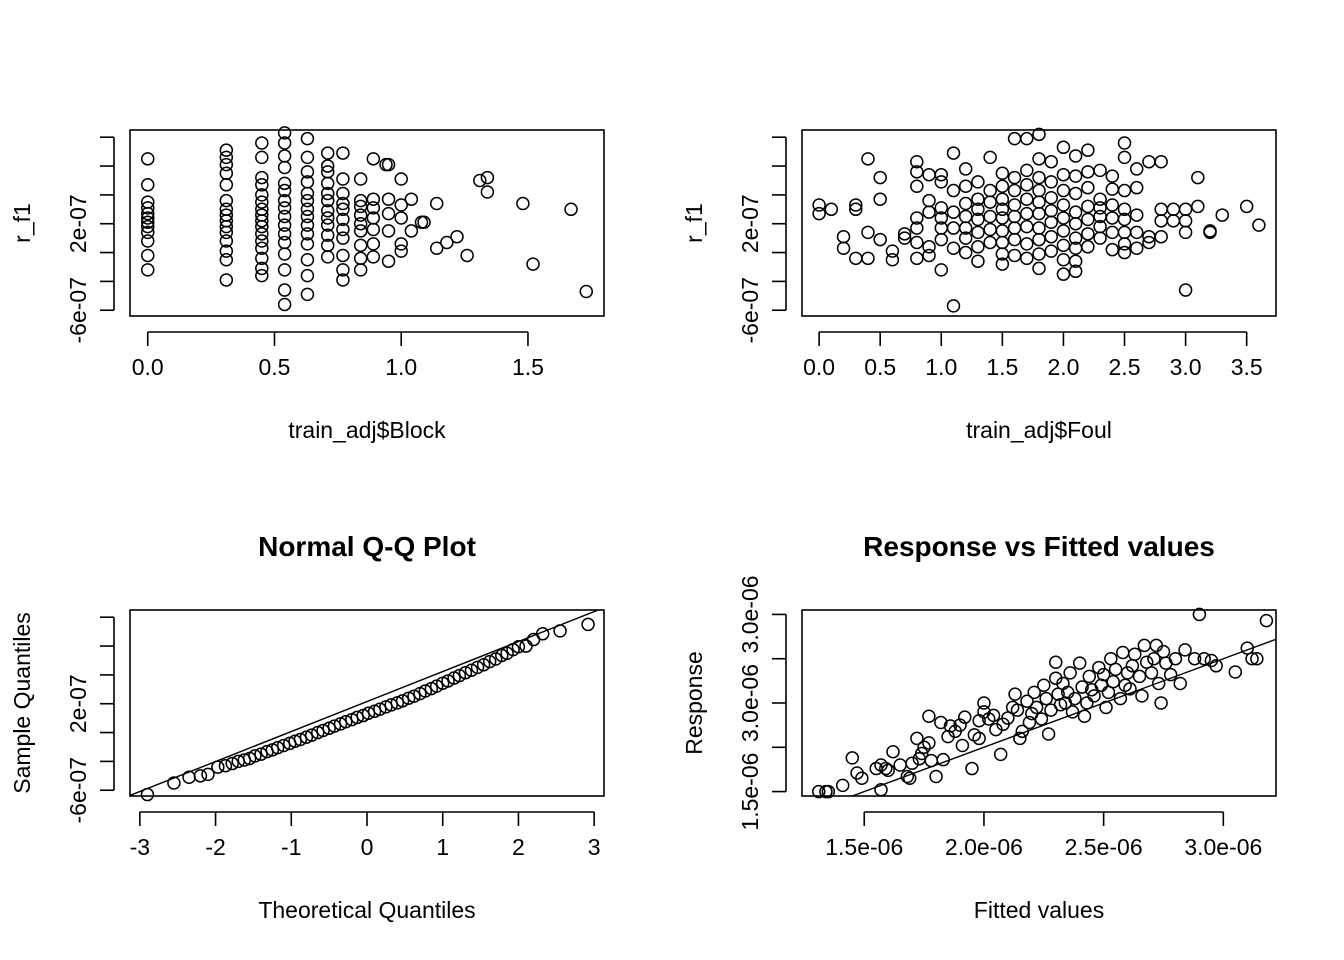 The height and width of the screenshot is (960, 1344). I want to click on x-tick-label: -3, so click(140, 847).